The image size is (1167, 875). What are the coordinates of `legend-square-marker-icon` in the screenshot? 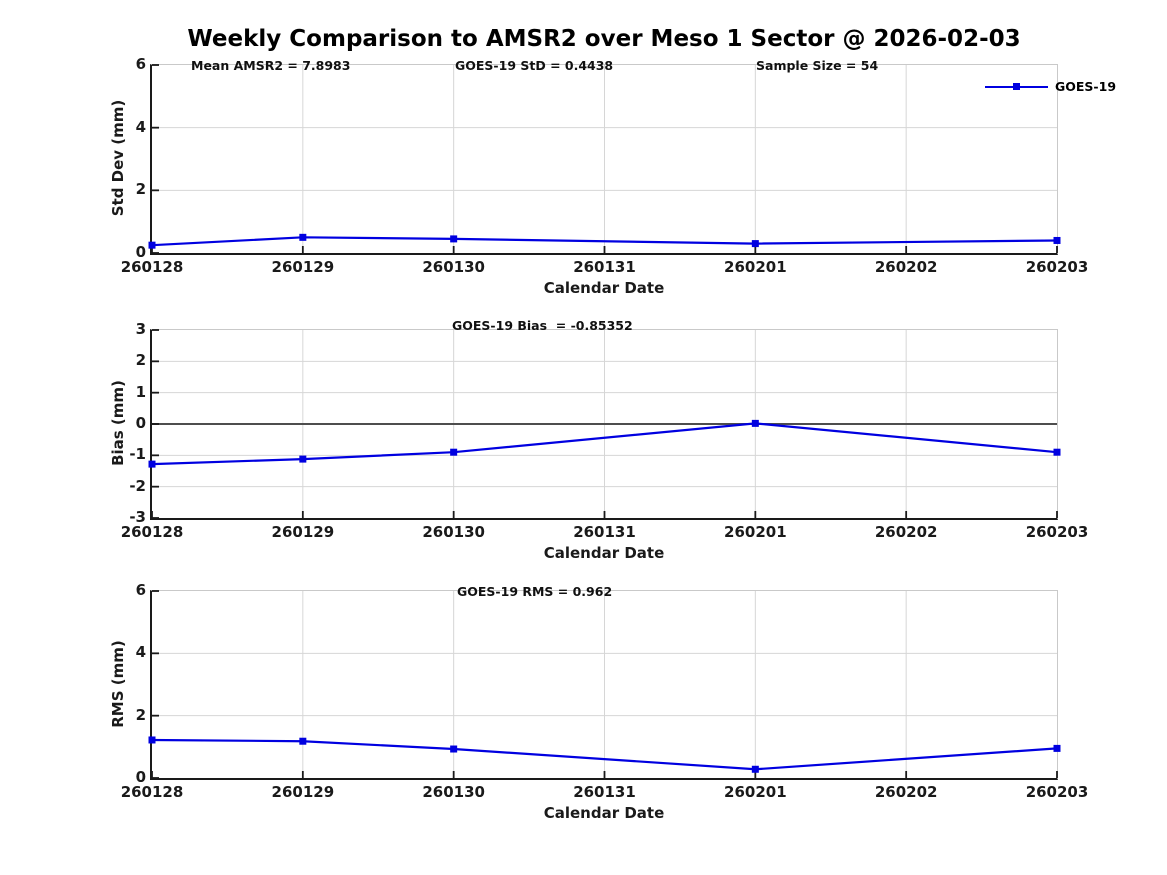 It's located at (1016, 86).